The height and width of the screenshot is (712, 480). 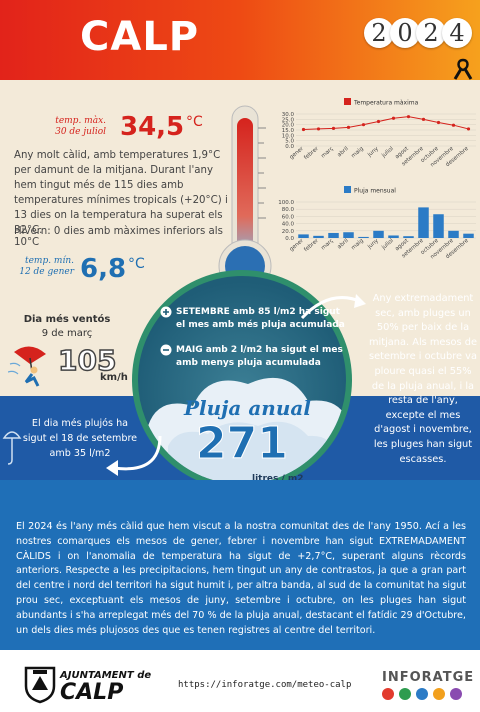 I want to click on max-temp-unit: °C, so click(x=194, y=122).